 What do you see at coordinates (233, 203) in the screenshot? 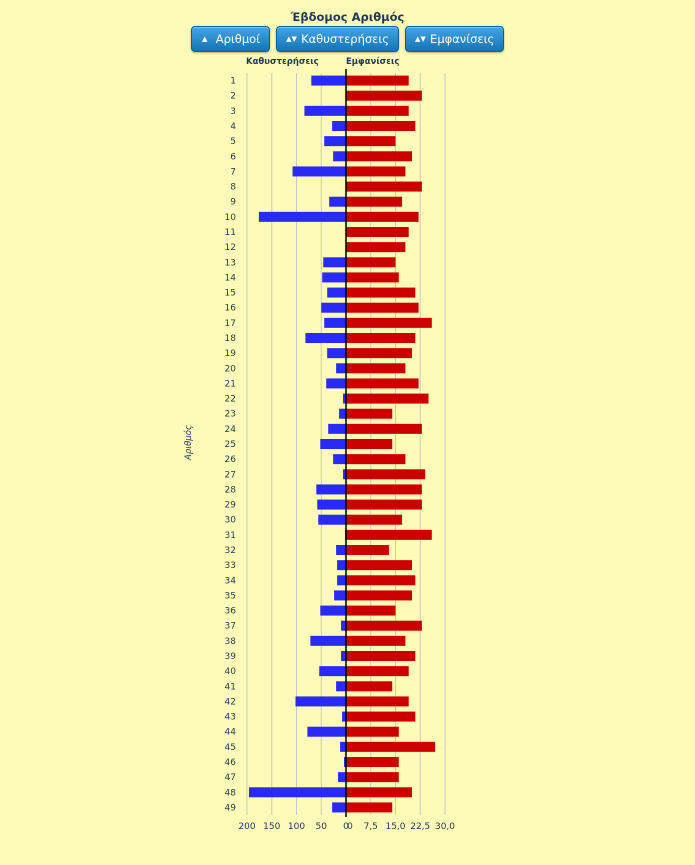
I see `category-label: 9` at bounding box center [233, 203].